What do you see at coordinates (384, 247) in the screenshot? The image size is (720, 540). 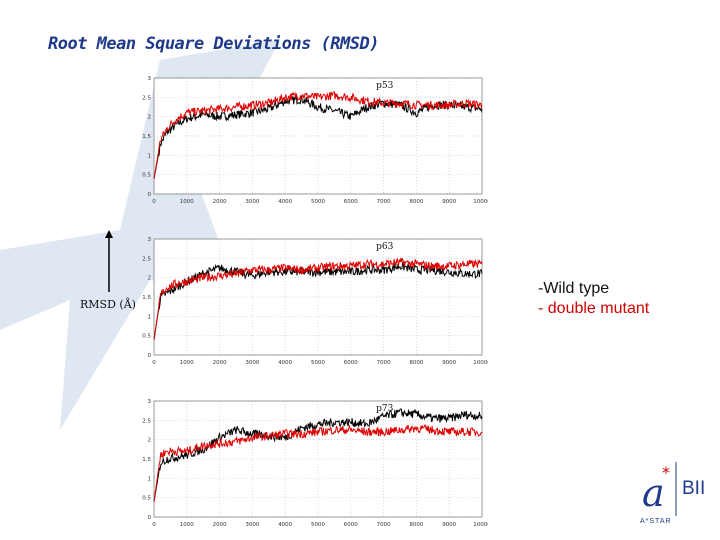 I see `chart-title: p63` at bounding box center [384, 247].